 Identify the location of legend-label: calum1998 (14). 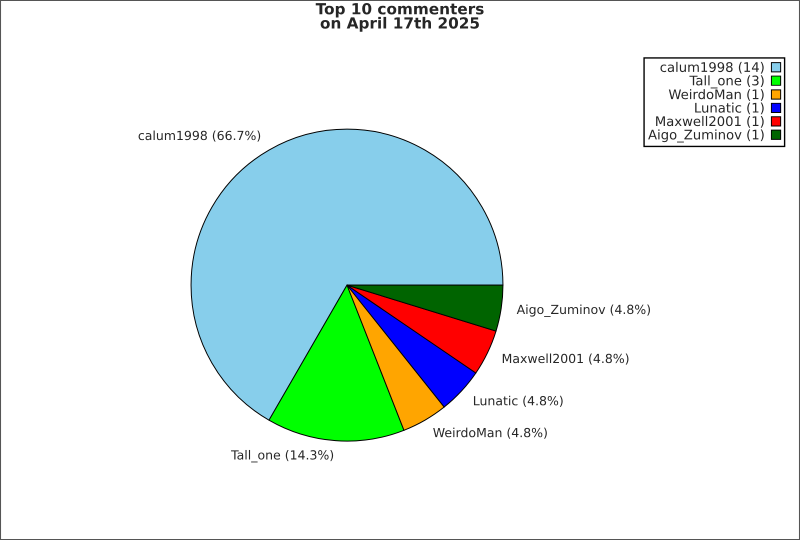
(712, 68).